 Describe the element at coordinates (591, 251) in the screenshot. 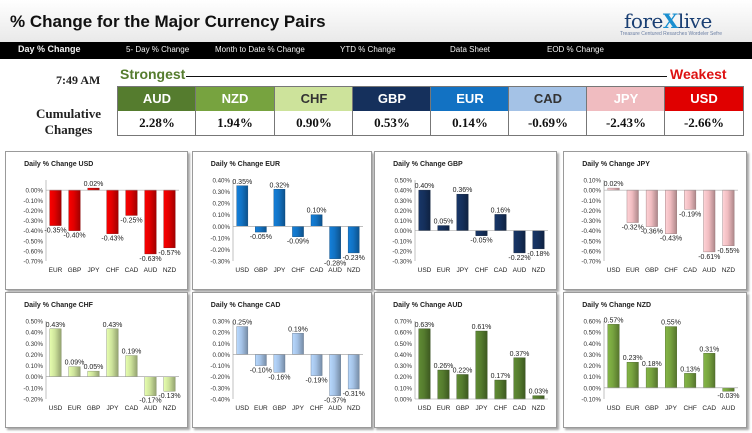

I see `y-tick-label: -0.60%` at that location.